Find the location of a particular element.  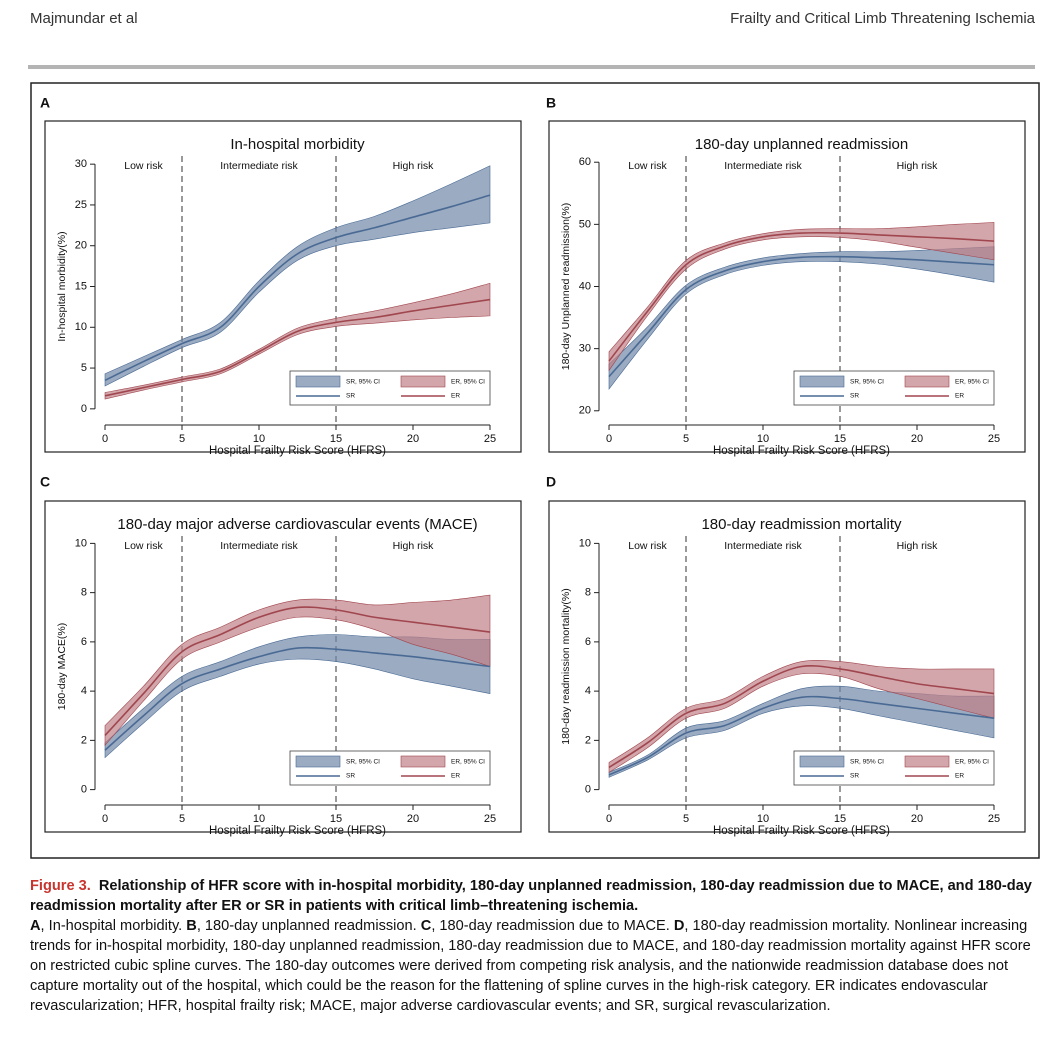

y-axis-label: 180-day Unplanned readmission(%) is located at coordinates (566, 287).